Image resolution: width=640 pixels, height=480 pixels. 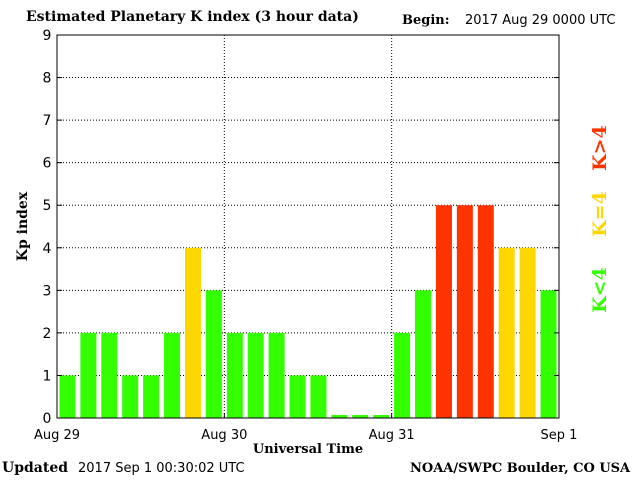 I want to click on credit: NOAA/SWPC Boulder, CO USA, so click(x=520, y=468).